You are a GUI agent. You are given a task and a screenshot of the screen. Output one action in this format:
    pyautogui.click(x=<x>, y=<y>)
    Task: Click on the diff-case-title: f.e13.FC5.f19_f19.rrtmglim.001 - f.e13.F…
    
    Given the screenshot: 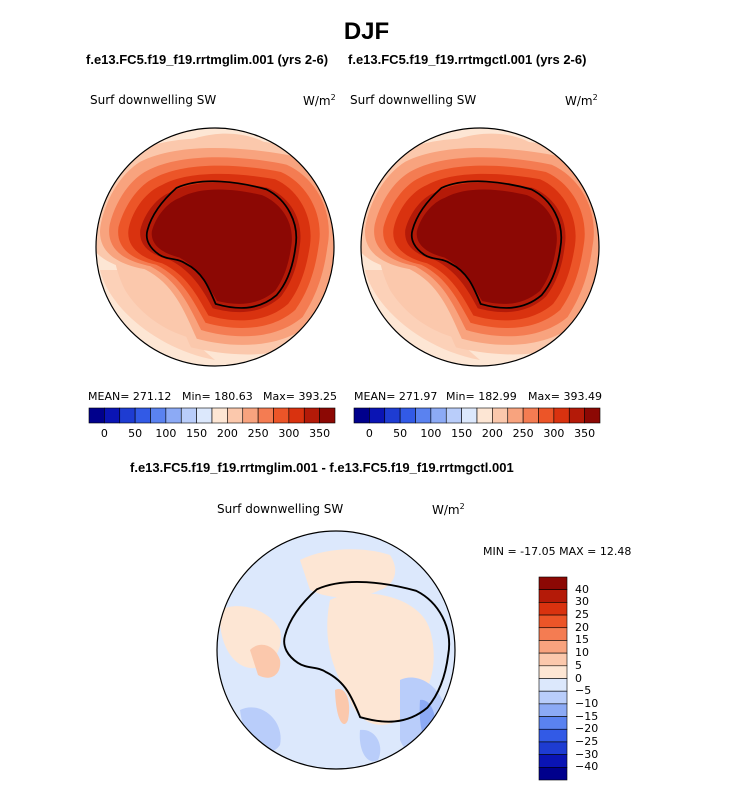 What is the action you would take?
    pyautogui.click(x=322, y=467)
    